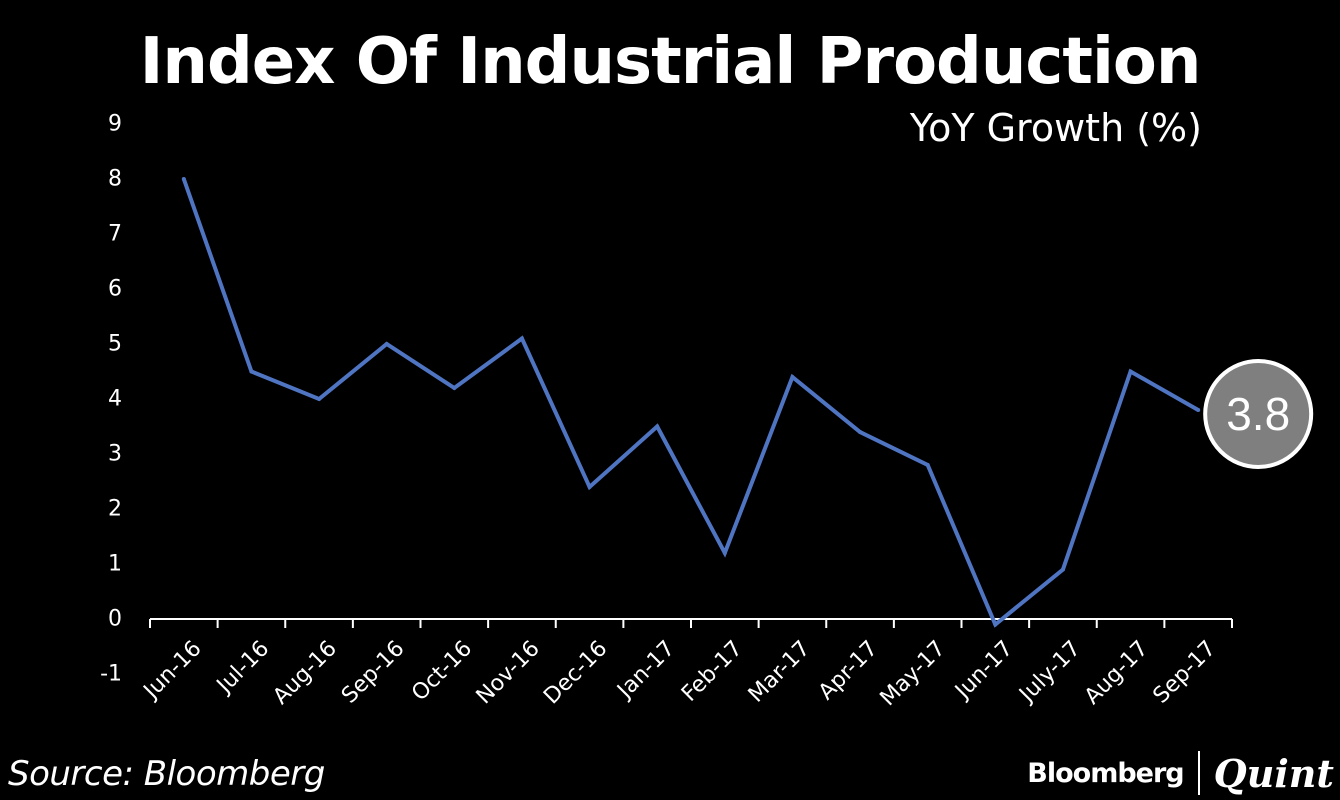 The height and width of the screenshot is (800, 1340). What do you see at coordinates (691, 623) in the screenshot?
I see `x-axis-tickmarks` at bounding box center [691, 623].